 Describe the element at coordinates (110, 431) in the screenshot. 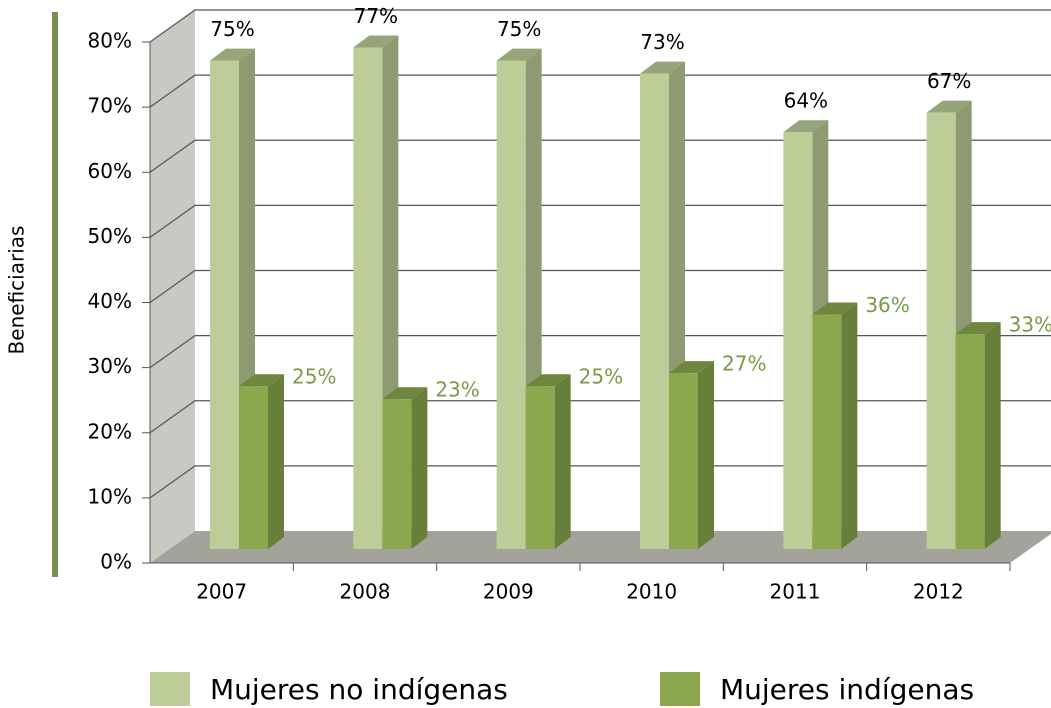

I see `y-tick-label: 20%` at that location.